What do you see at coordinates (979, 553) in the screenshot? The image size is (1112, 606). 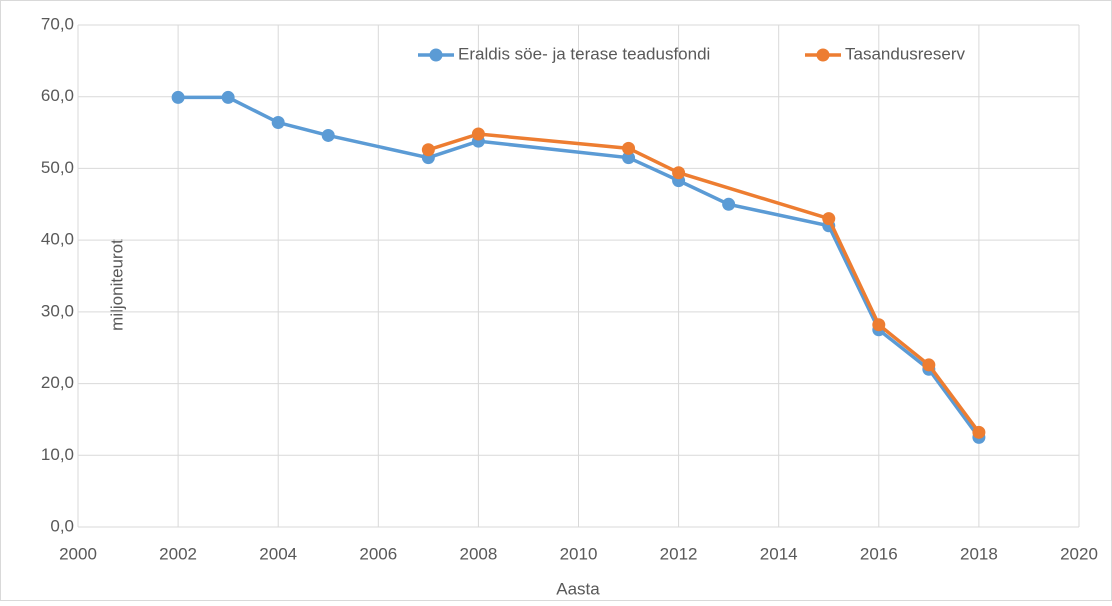 I see `x-tick-label: 2018` at bounding box center [979, 553].